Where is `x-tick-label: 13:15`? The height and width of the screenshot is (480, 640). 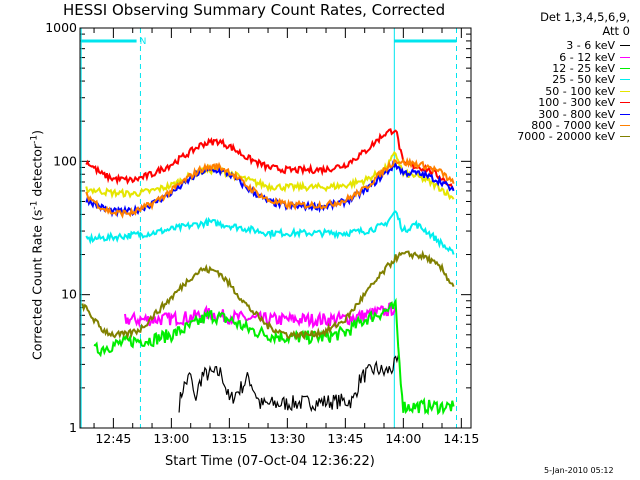 x-tick-label: 13:15 is located at coordinates (229, 438).